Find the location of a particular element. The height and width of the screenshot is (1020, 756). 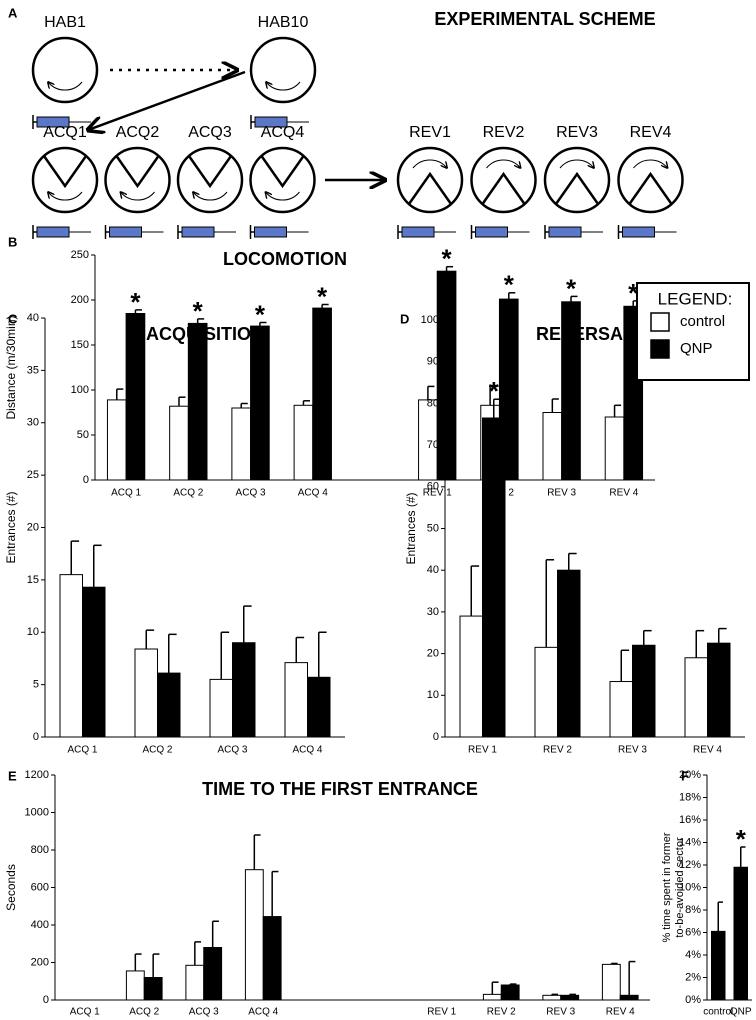

x-tick-label: ACQ 1 is located at coordinates (126, 493).